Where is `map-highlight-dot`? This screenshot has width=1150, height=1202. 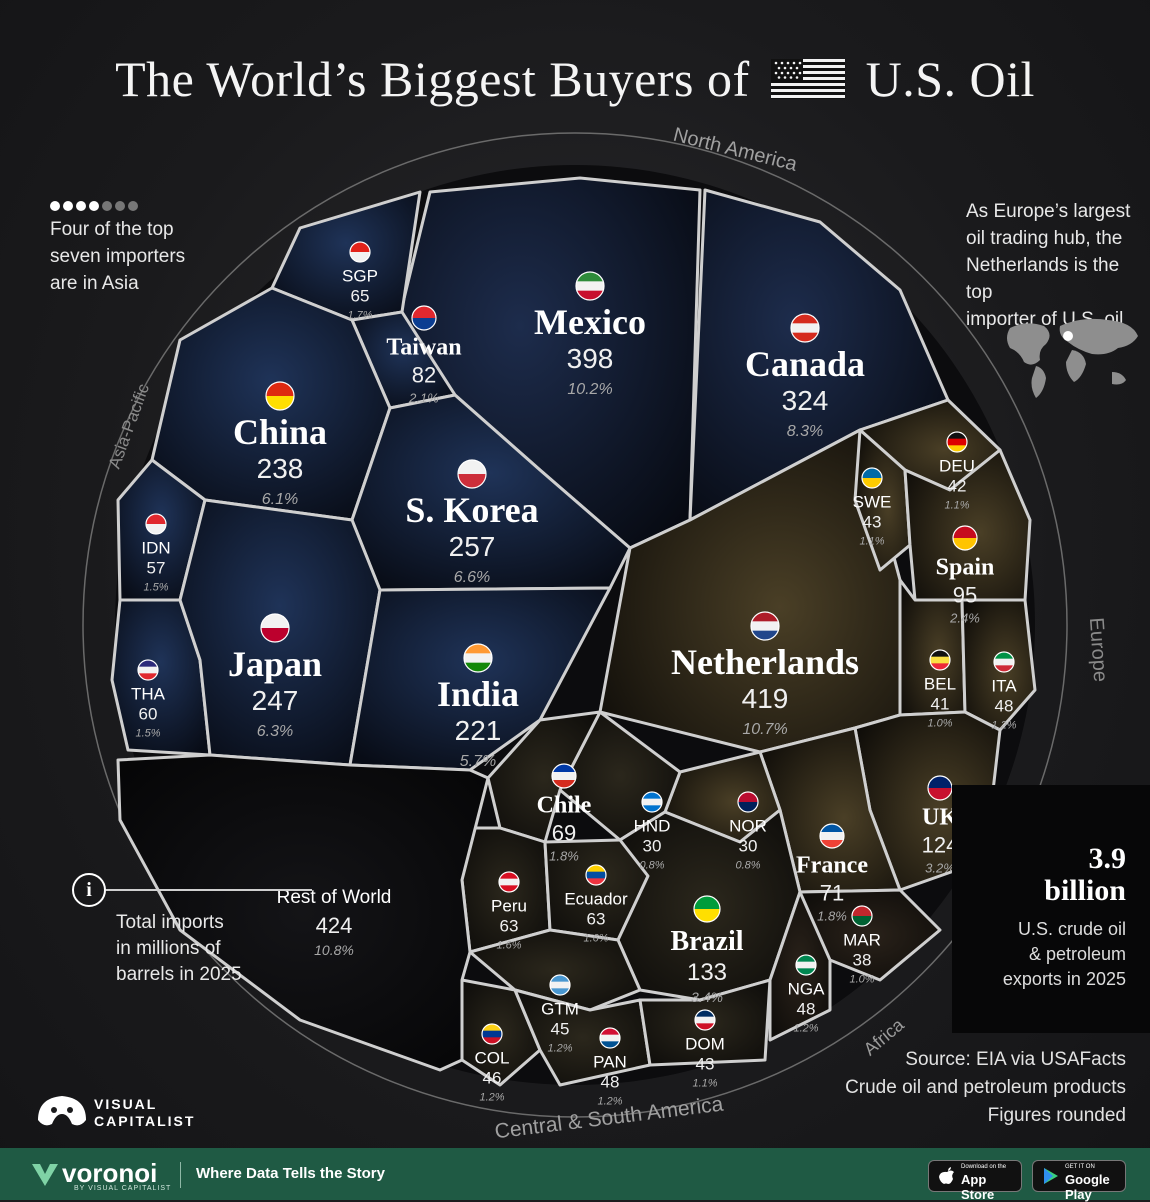
map-highlight-dot is located at coordinates (1068, 336).